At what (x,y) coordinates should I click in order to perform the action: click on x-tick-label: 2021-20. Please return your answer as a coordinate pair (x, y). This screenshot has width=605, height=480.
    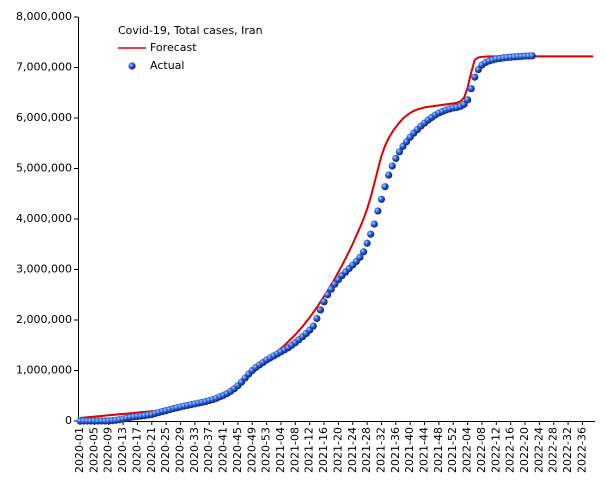
    Looking at the image, I should click on (337, 450).